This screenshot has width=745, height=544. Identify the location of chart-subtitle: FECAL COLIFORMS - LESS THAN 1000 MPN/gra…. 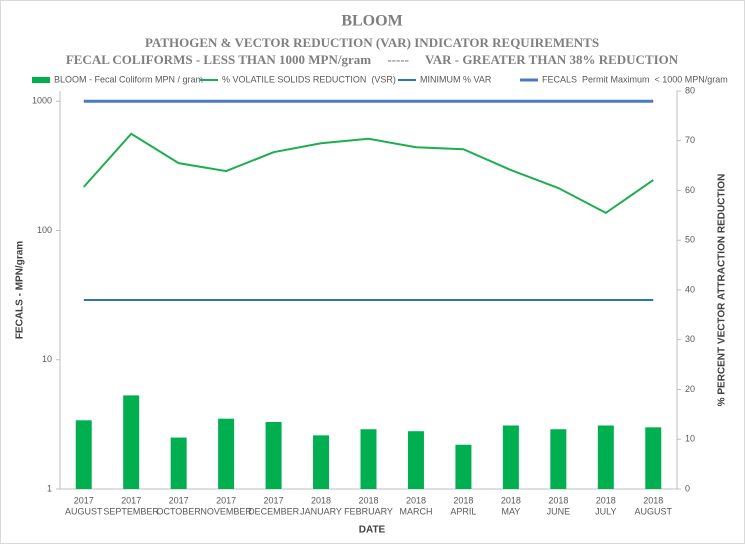
(372, 59).